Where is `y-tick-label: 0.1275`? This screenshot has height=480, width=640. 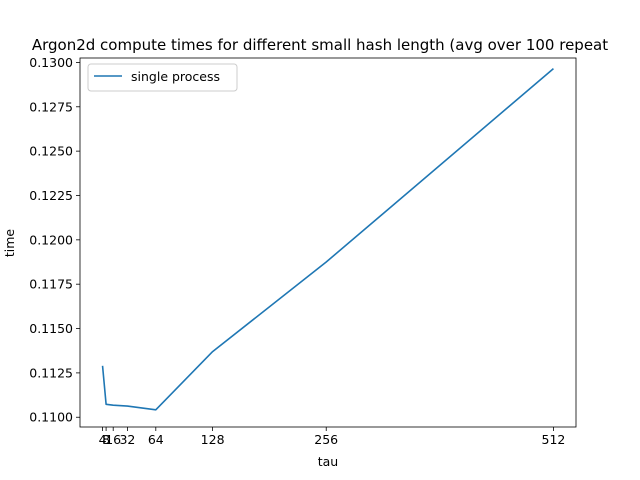
y-tick-label: 0.1275 is located at coordinates (51, 106).